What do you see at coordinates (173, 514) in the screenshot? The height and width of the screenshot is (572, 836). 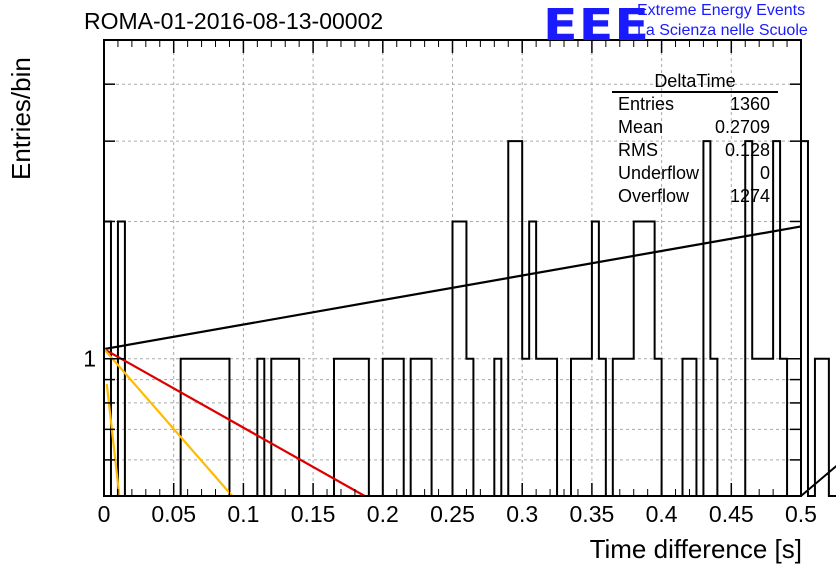 I see `x-tick-label: 0.05` at bounding box center [173, 514].